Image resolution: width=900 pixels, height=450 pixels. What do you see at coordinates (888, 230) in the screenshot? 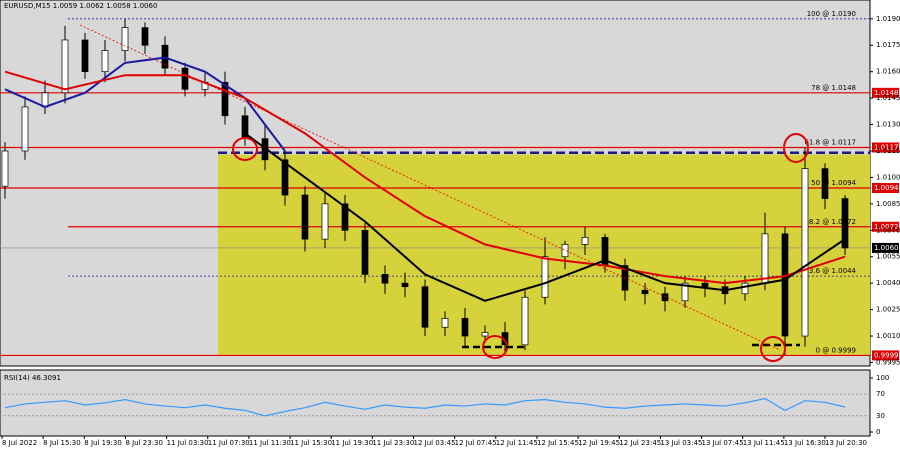
I see `y-tick-label: 1.0070` at bounding box center [888, 230].